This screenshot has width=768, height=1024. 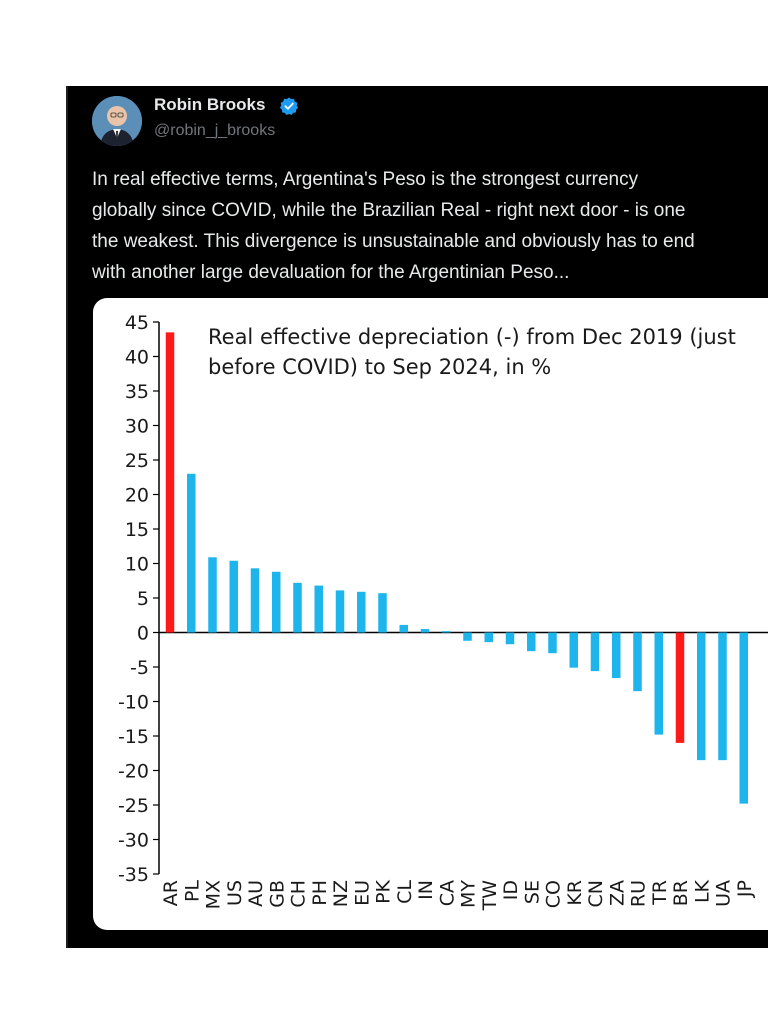 What do you see at coordinates (596, 893) in the screenshot?
I see `x-tick-label: CN` at bounding box center [596, 893].